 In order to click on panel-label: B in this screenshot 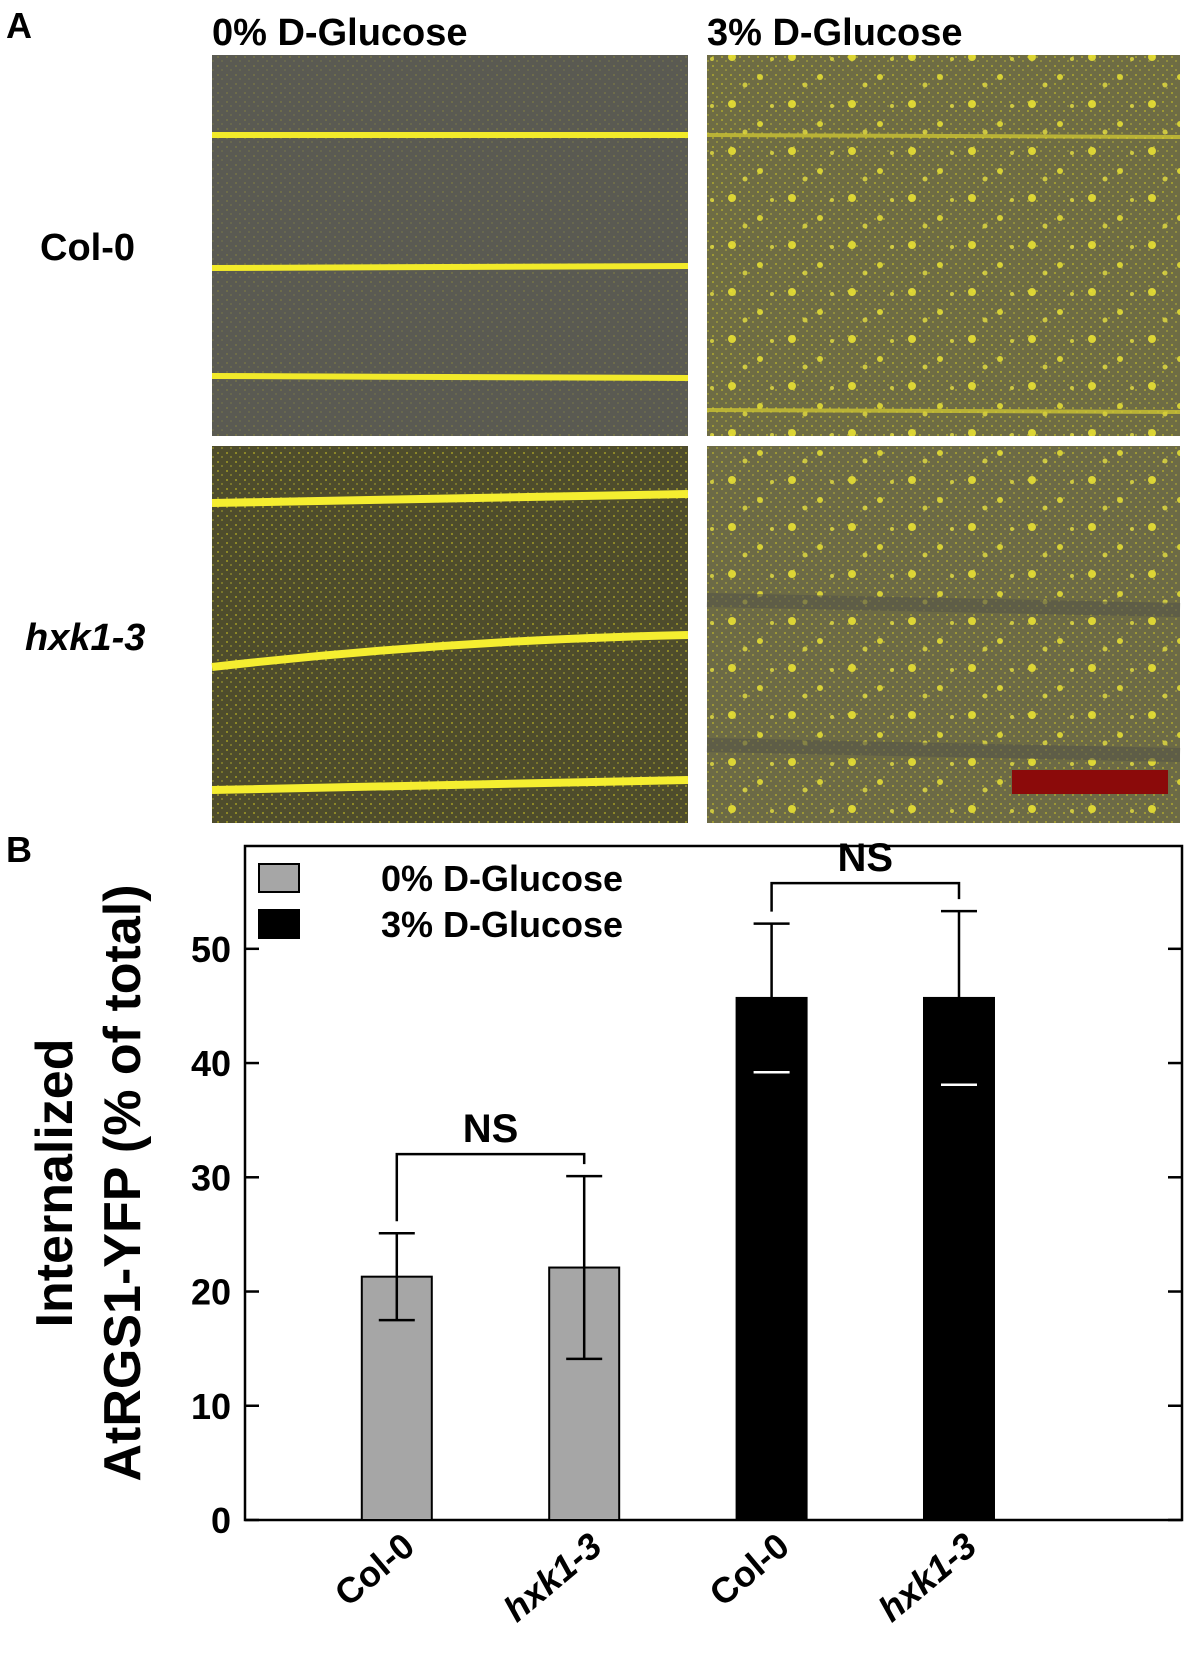, I will do `click(19, 849)`.